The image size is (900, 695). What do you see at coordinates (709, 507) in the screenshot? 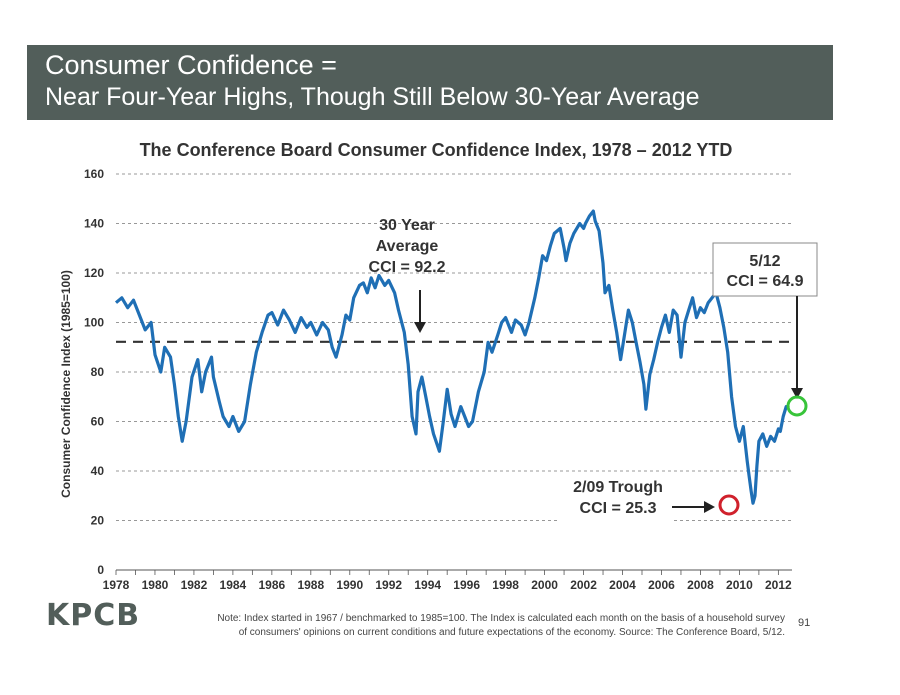
I see `trough-arrow-head` at bounding box center [709, 507].